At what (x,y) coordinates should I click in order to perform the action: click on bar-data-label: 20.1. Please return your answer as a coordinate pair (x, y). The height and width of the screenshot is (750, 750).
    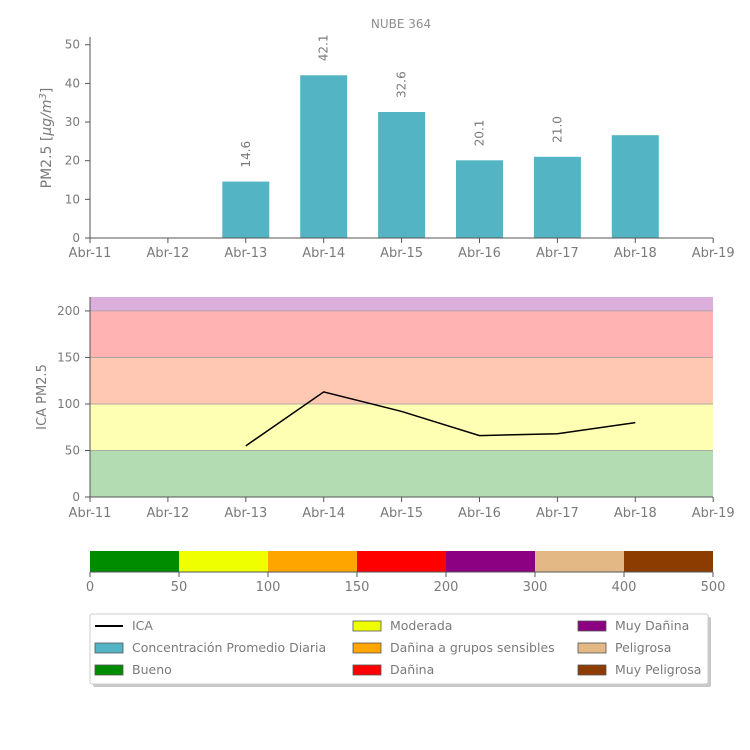
    Looking at the image, I should click on (480, 133).